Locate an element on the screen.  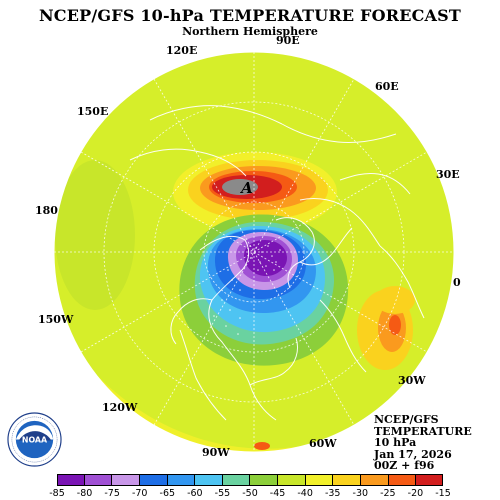
lon-label-120e: 120E is located at coordinates (182, 50).